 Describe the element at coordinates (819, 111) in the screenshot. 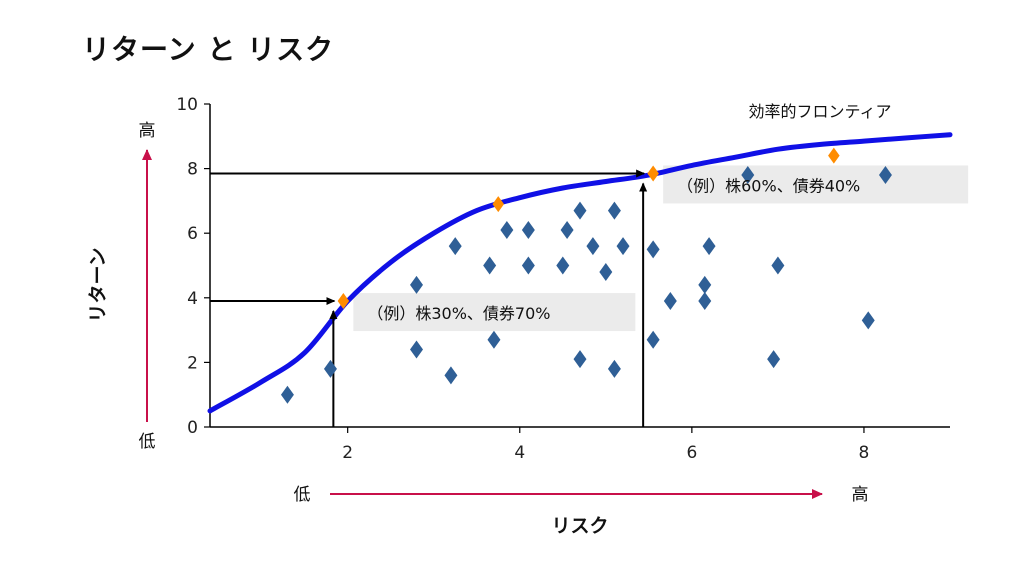

I see `frontier-label: 効率的フロンティア` at that location.